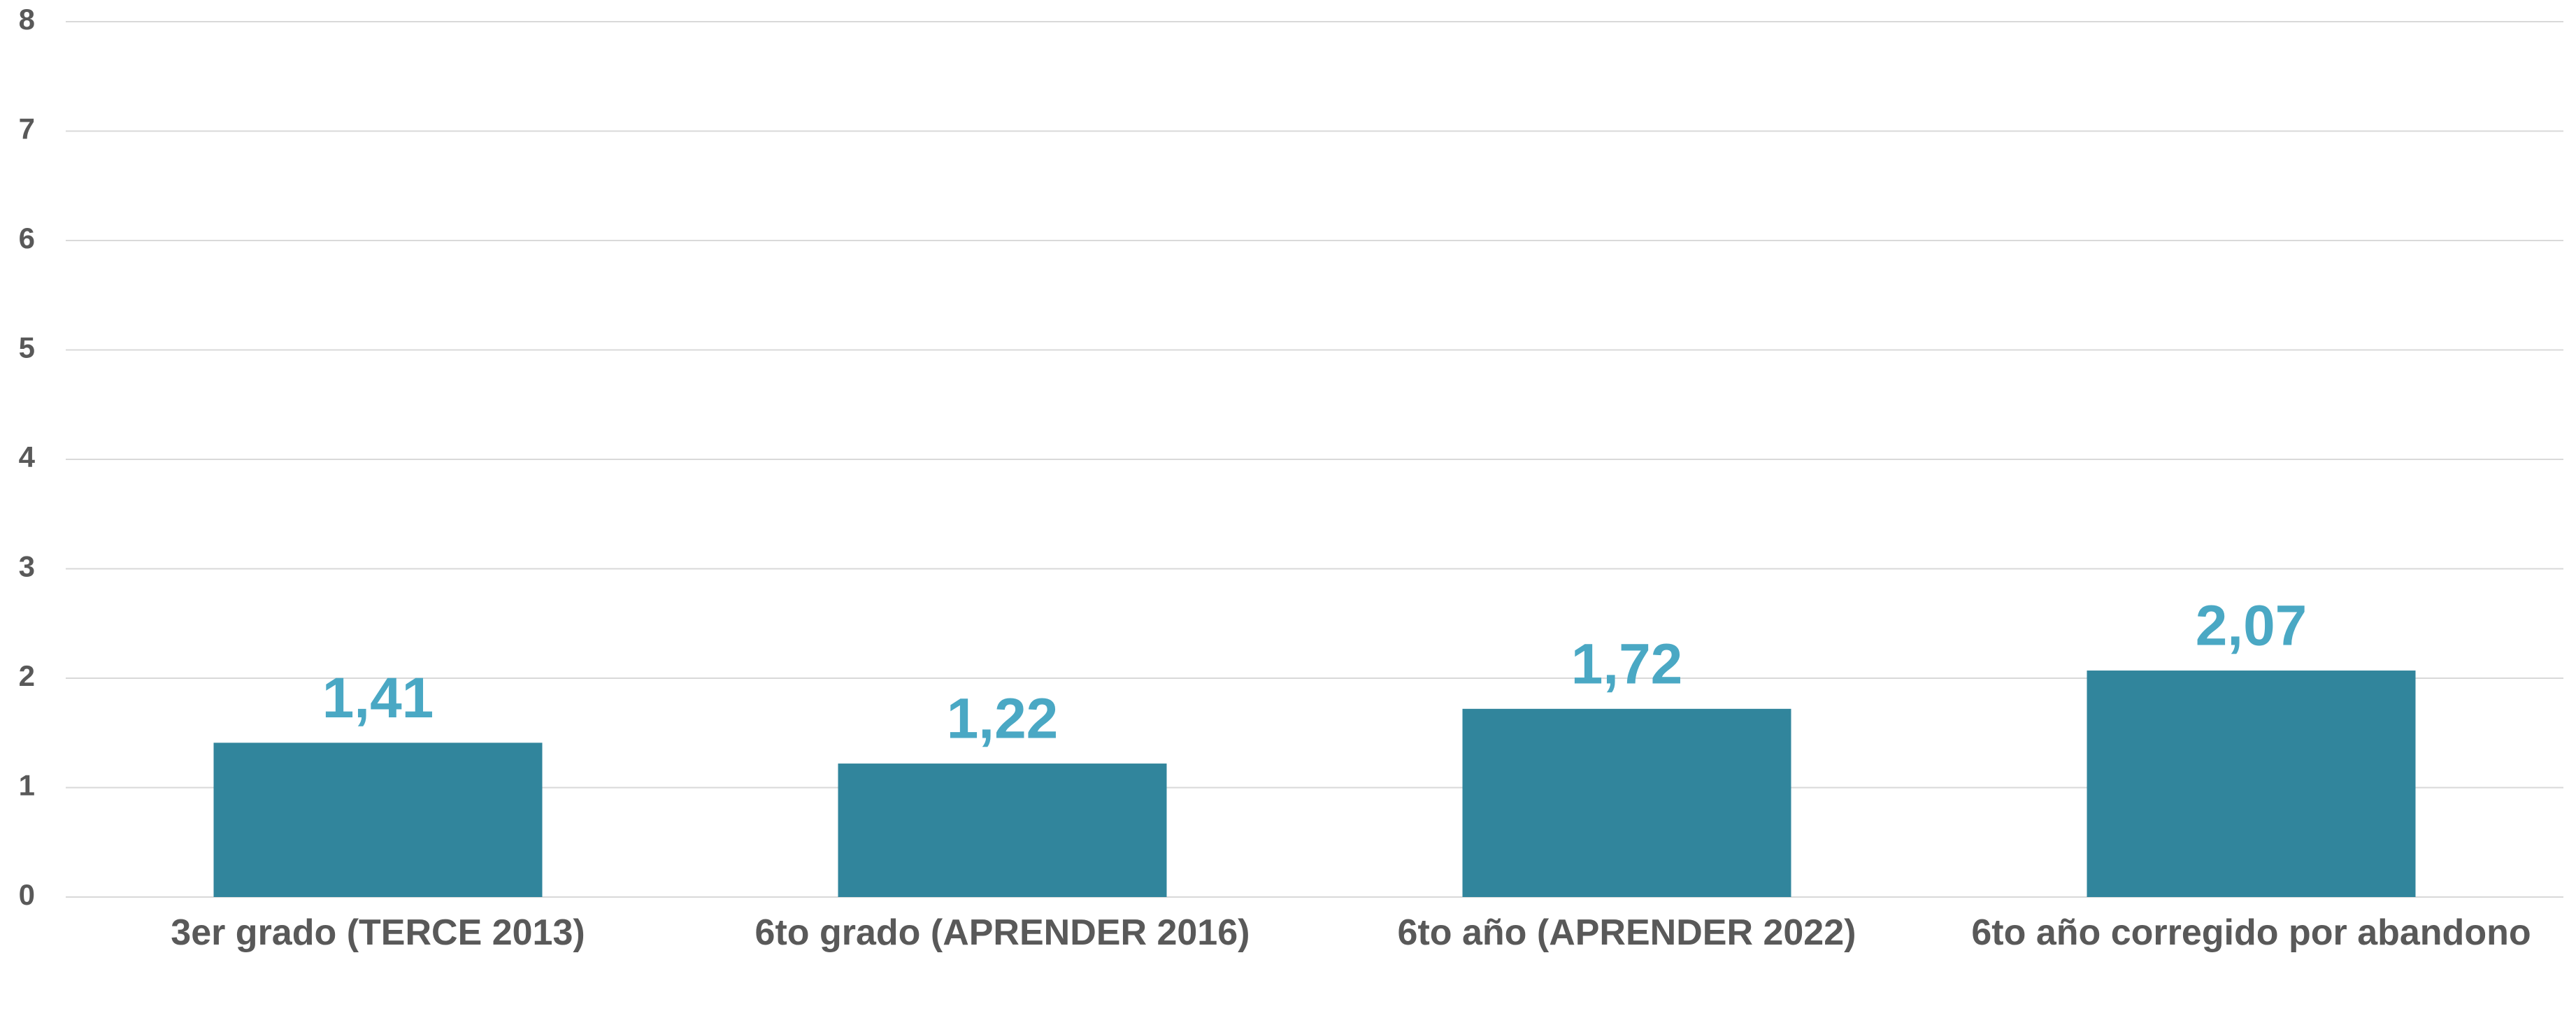 Image resolution: width=2576 pixels, height=1011 pixels. I want to click on y-tick-label: 8, so click(27, 19).